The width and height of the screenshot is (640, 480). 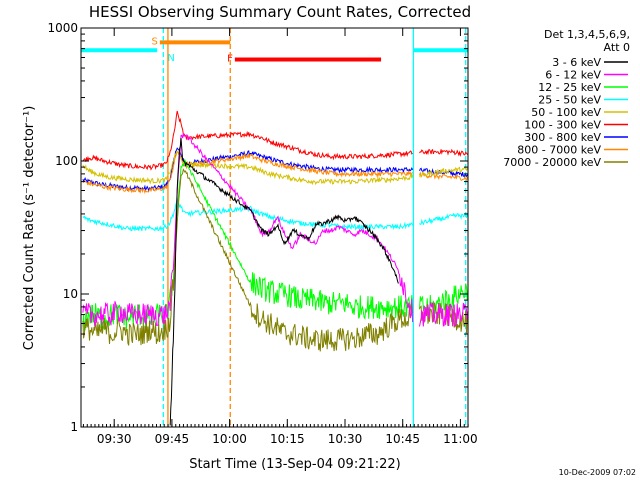 What do you see at coordinates (552, 162) in the screenshot?
I see `legend-label-7000-20000-kev: 7000 - 20000 keV` at bounding box center [552, 162].